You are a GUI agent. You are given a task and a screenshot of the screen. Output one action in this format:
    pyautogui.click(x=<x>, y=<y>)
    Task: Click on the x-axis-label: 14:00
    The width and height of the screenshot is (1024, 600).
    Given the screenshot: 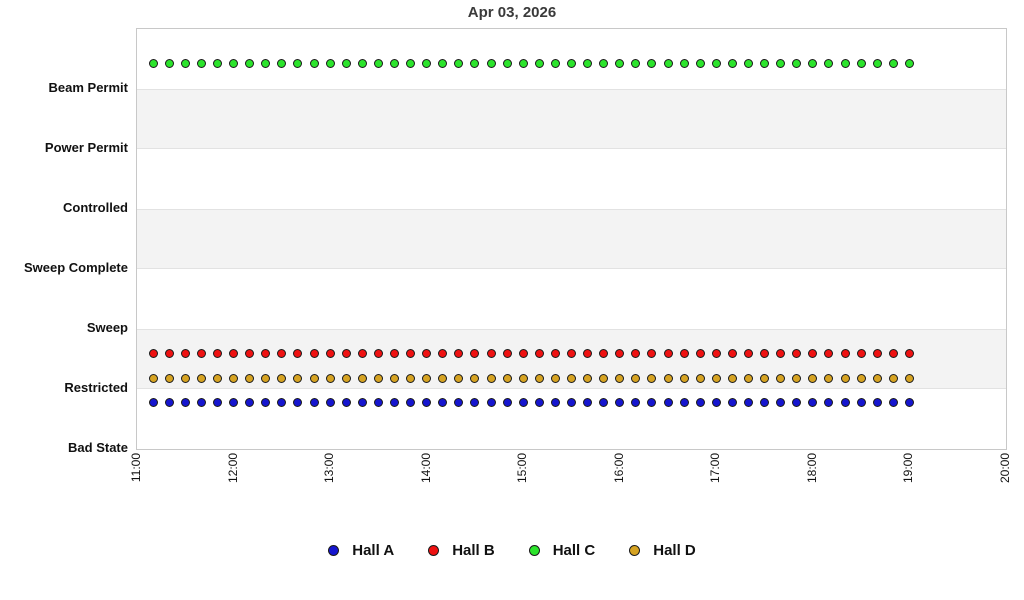 What is the action you would take?
    pyautogui.click(x=425, y=468)
    